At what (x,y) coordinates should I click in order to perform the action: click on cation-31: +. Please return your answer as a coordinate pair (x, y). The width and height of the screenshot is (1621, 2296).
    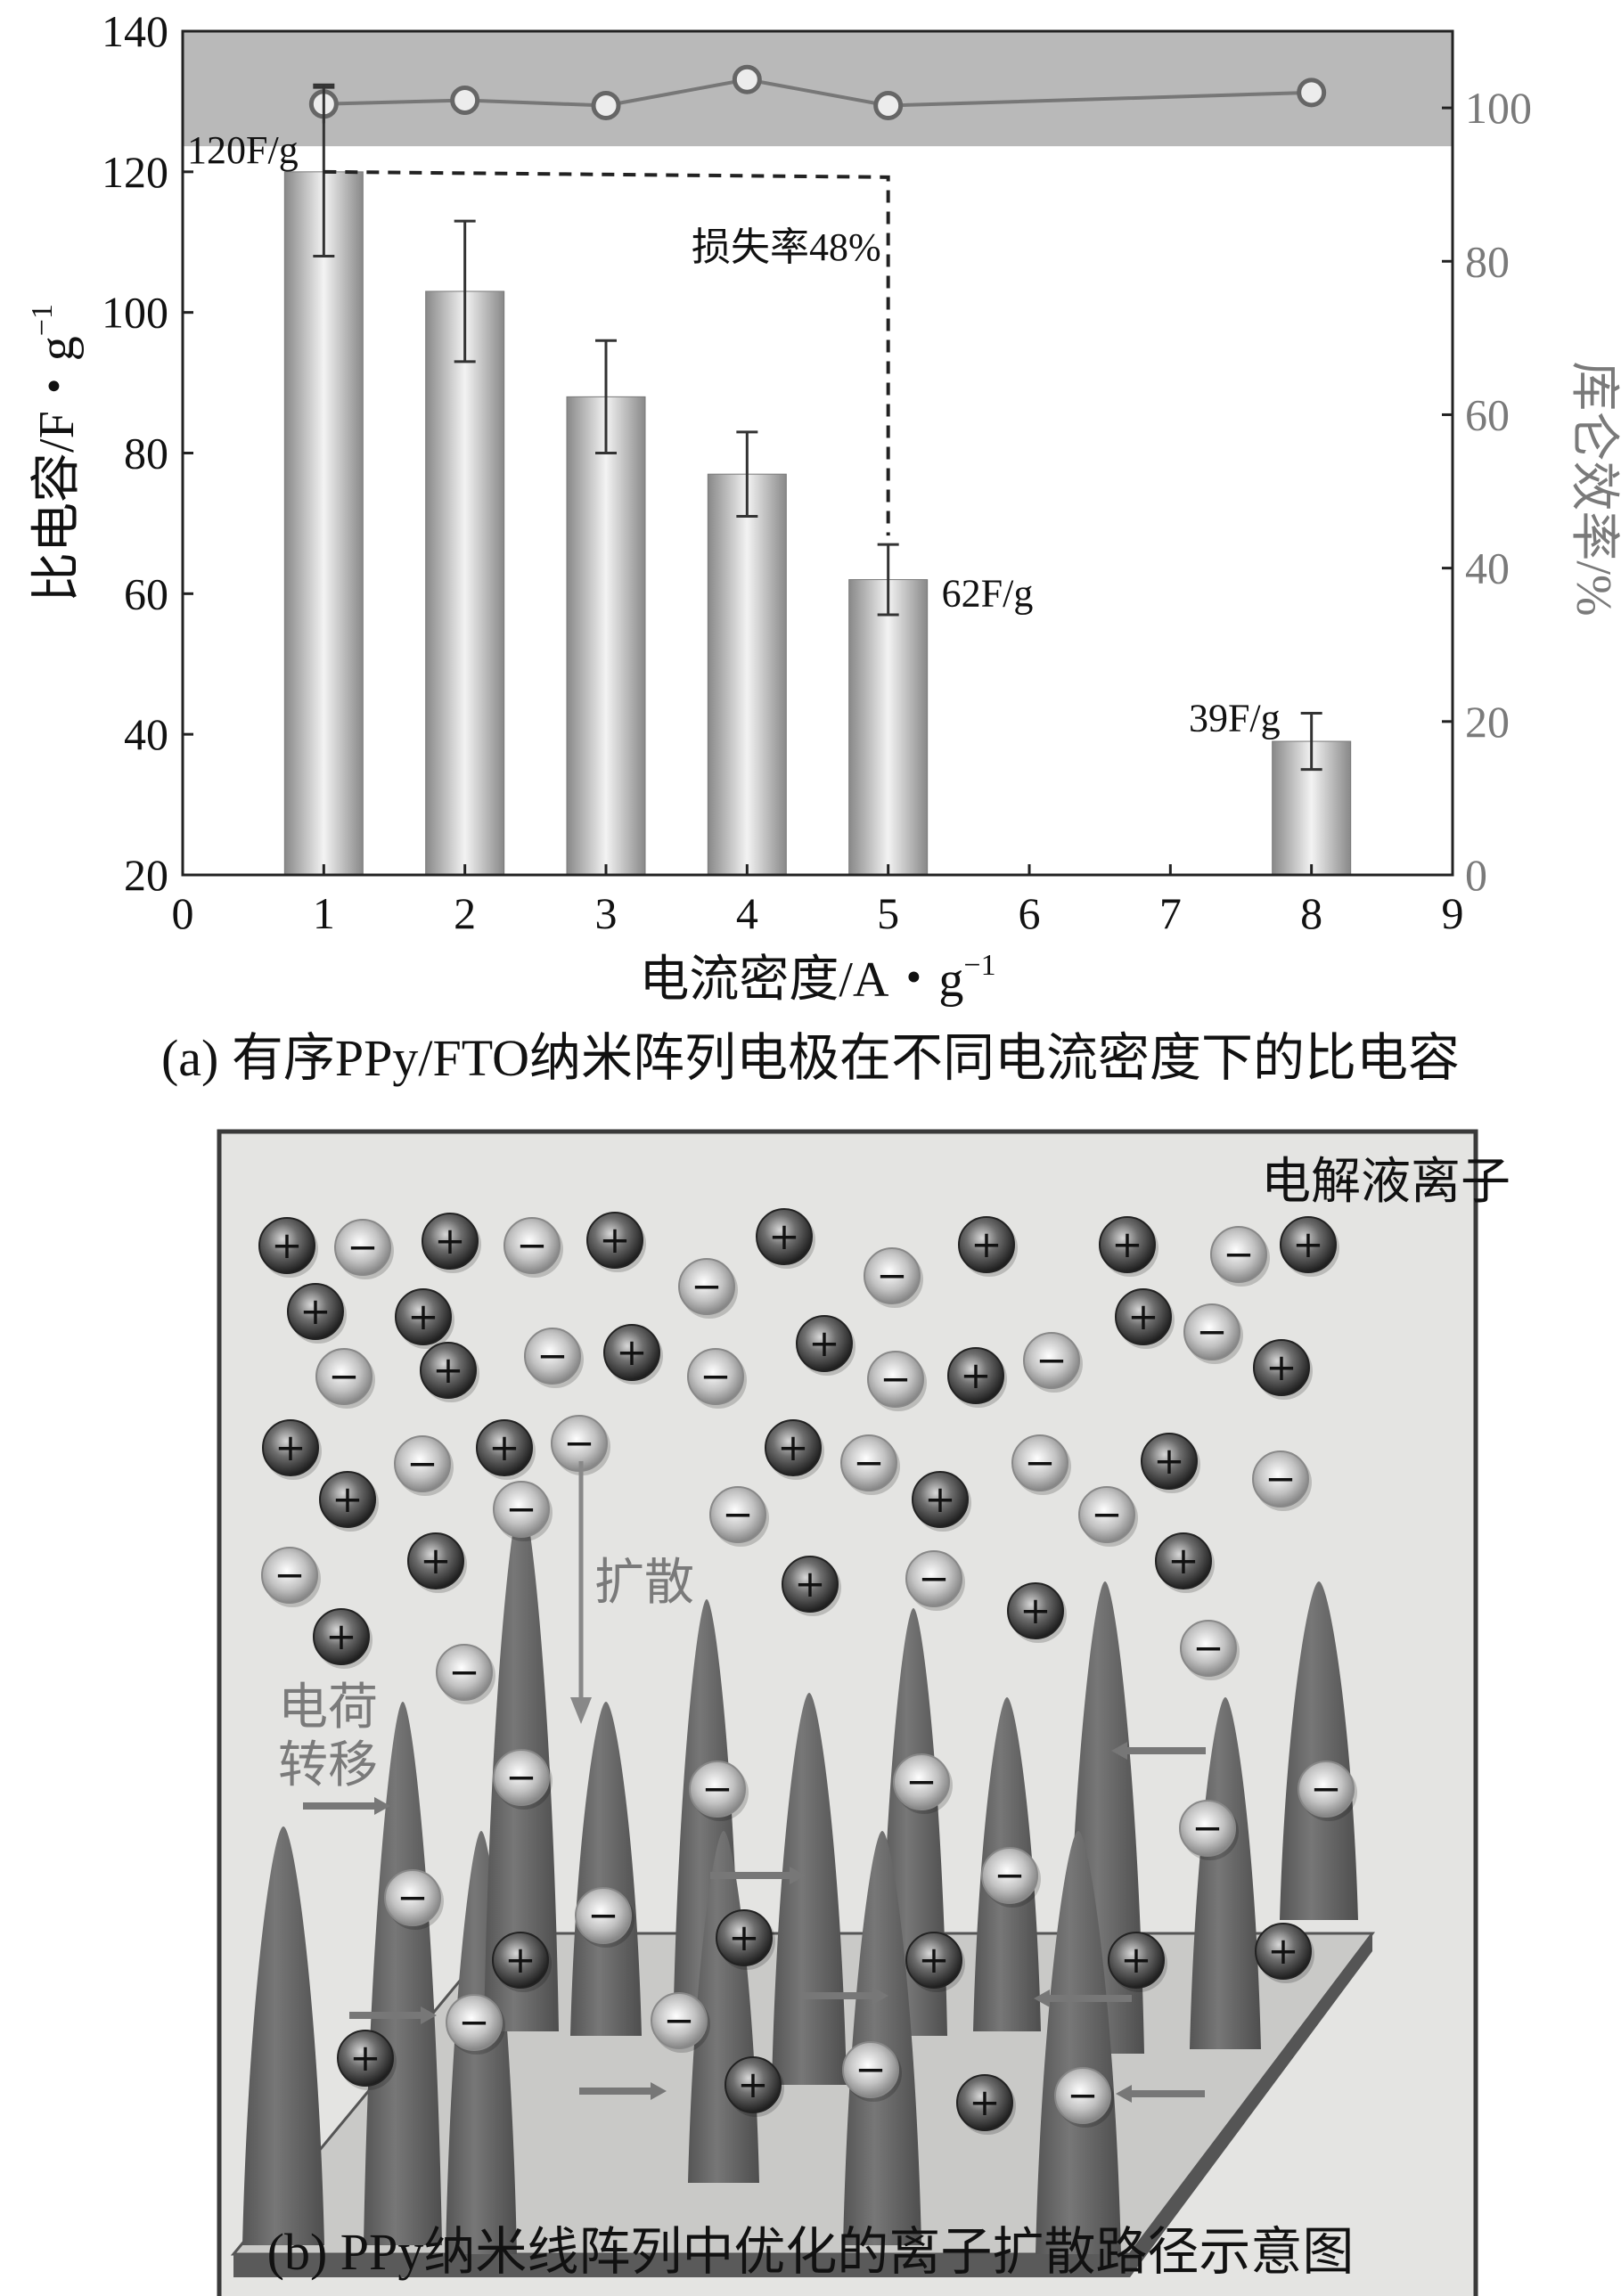
    Looking at the image, I should click on (367, 2060).